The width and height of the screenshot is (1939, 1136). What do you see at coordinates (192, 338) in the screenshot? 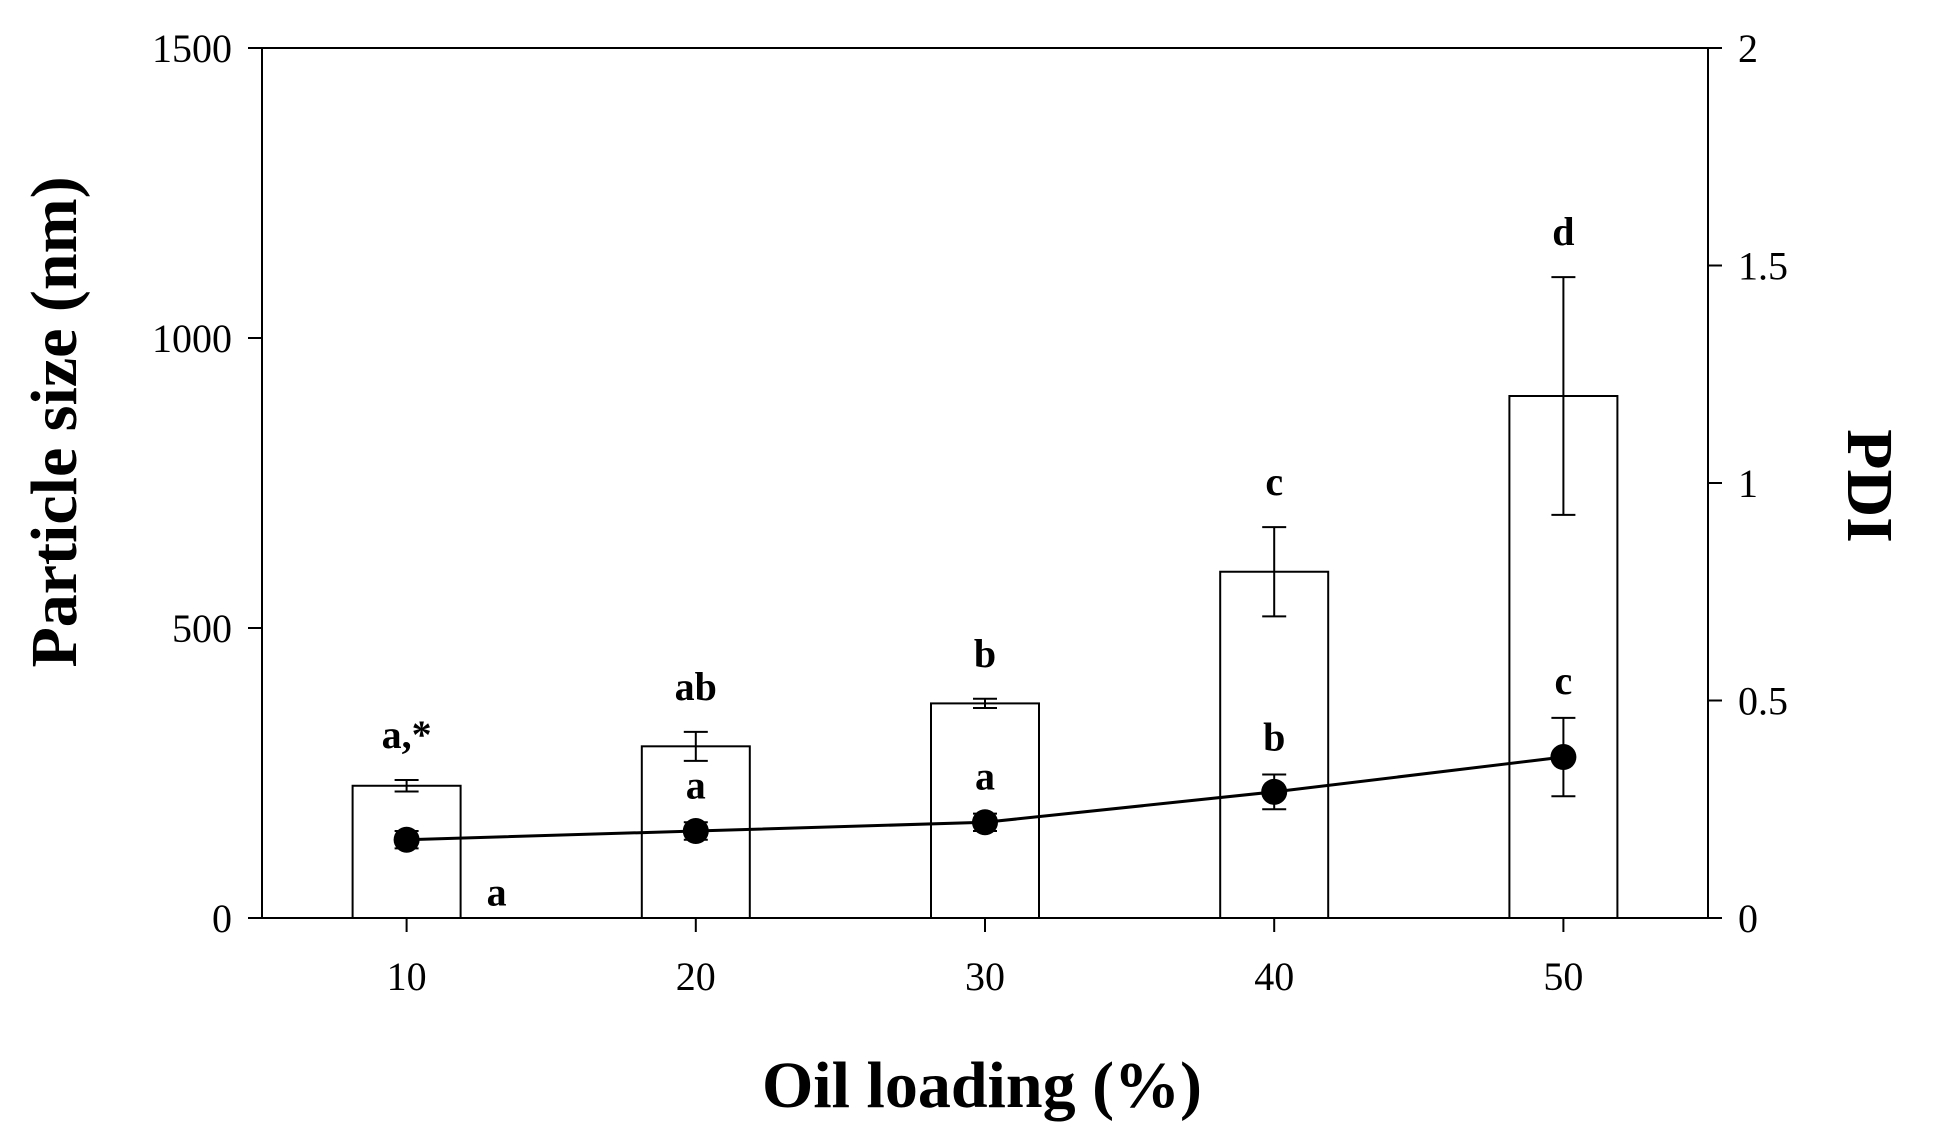
I see `y-tick-label: 1000` at bounding box center [192, 338].